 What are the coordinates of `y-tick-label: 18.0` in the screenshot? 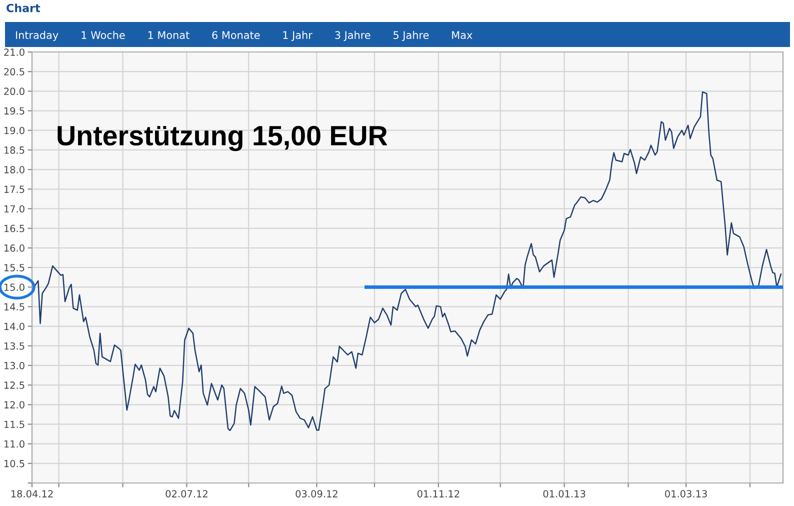 It's located at (14, 170).